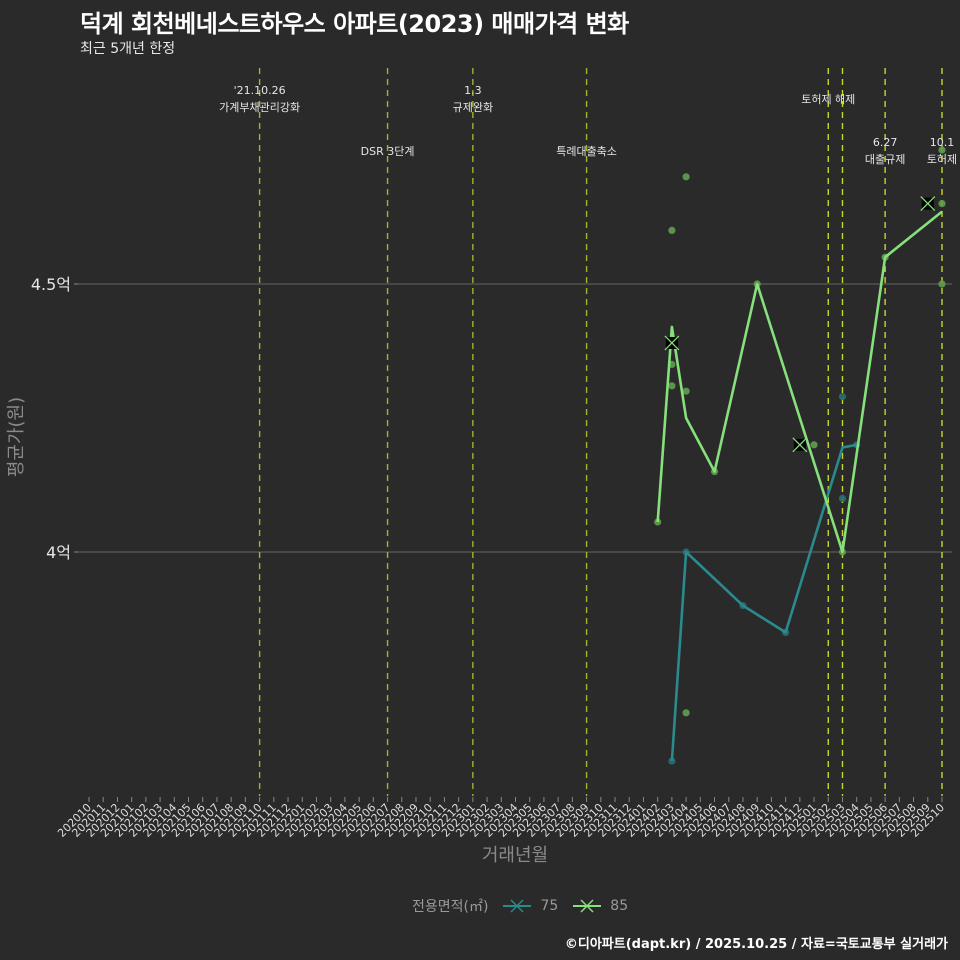 This screenshot has height=960, width=960. Describe the element at coordinates (942, 159) in the screenshot. I see `event-label: 토허제` at that location.